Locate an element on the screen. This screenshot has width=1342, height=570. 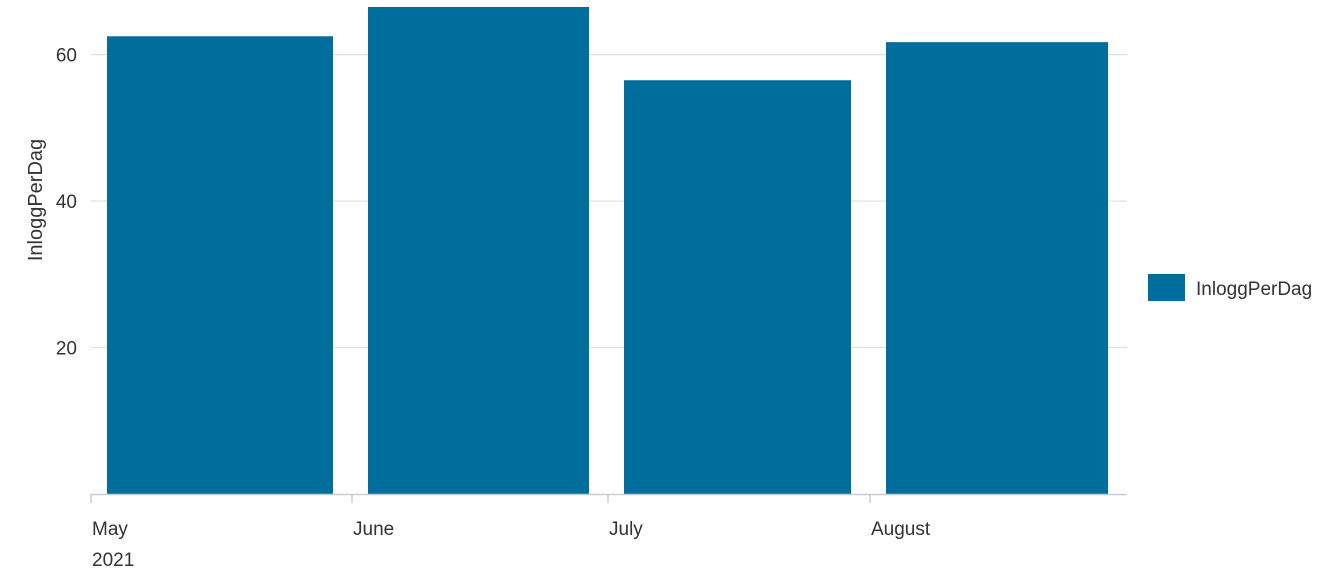
y-axis-tick-labels: 20 40 60 is located at coordinates (66, 203).